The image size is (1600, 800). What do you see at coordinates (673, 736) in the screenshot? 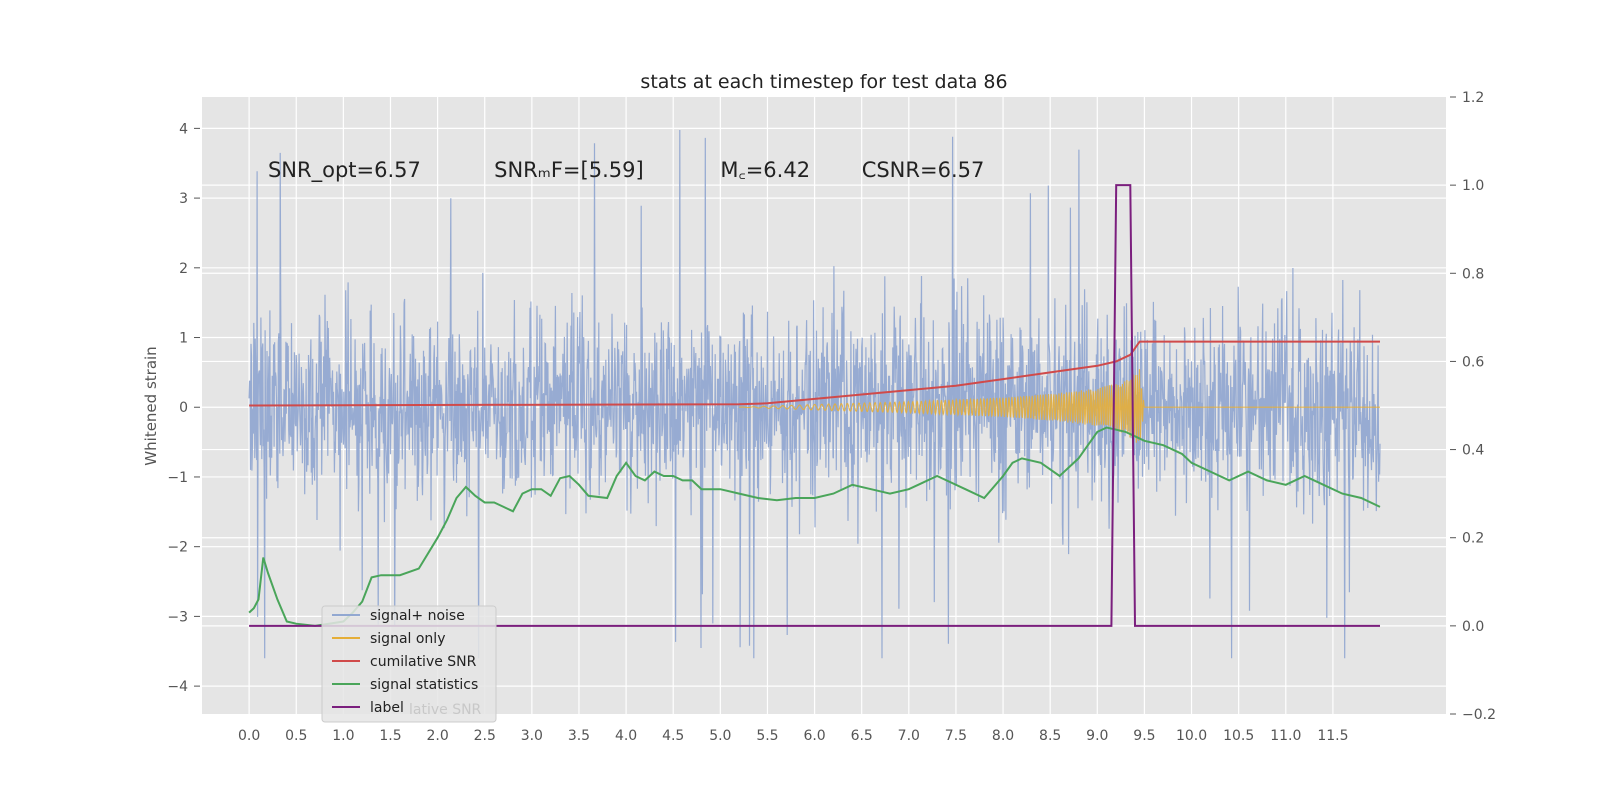
I see `x-tick-label: 4.5` at bounding box center [673, 736].